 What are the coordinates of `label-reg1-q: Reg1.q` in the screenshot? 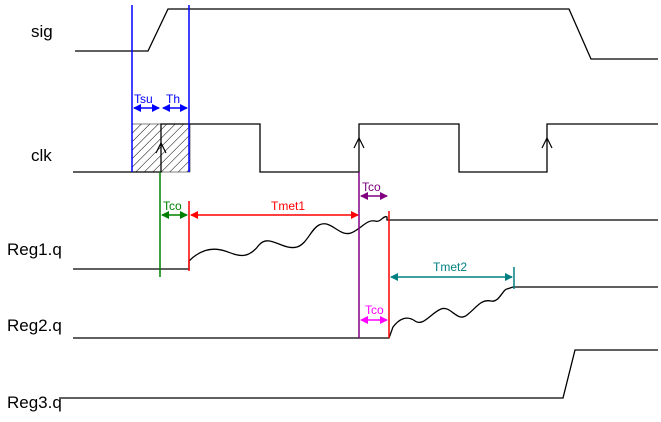 It's located at (34, 249).